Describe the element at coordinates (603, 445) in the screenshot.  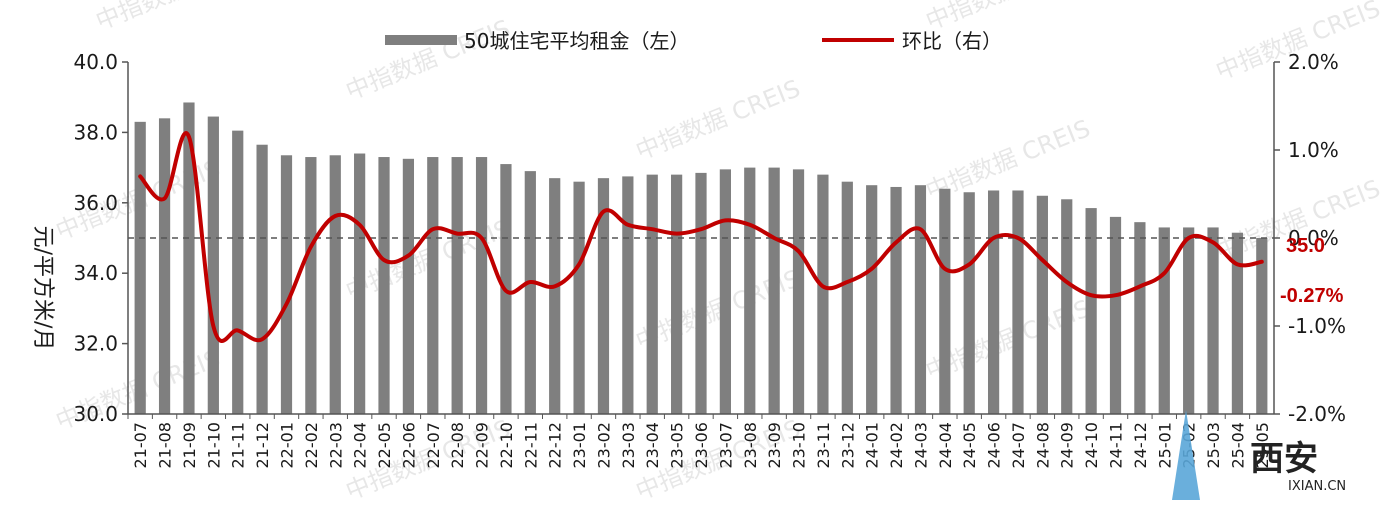
I see `x-tick-label: 23-02` at that location.